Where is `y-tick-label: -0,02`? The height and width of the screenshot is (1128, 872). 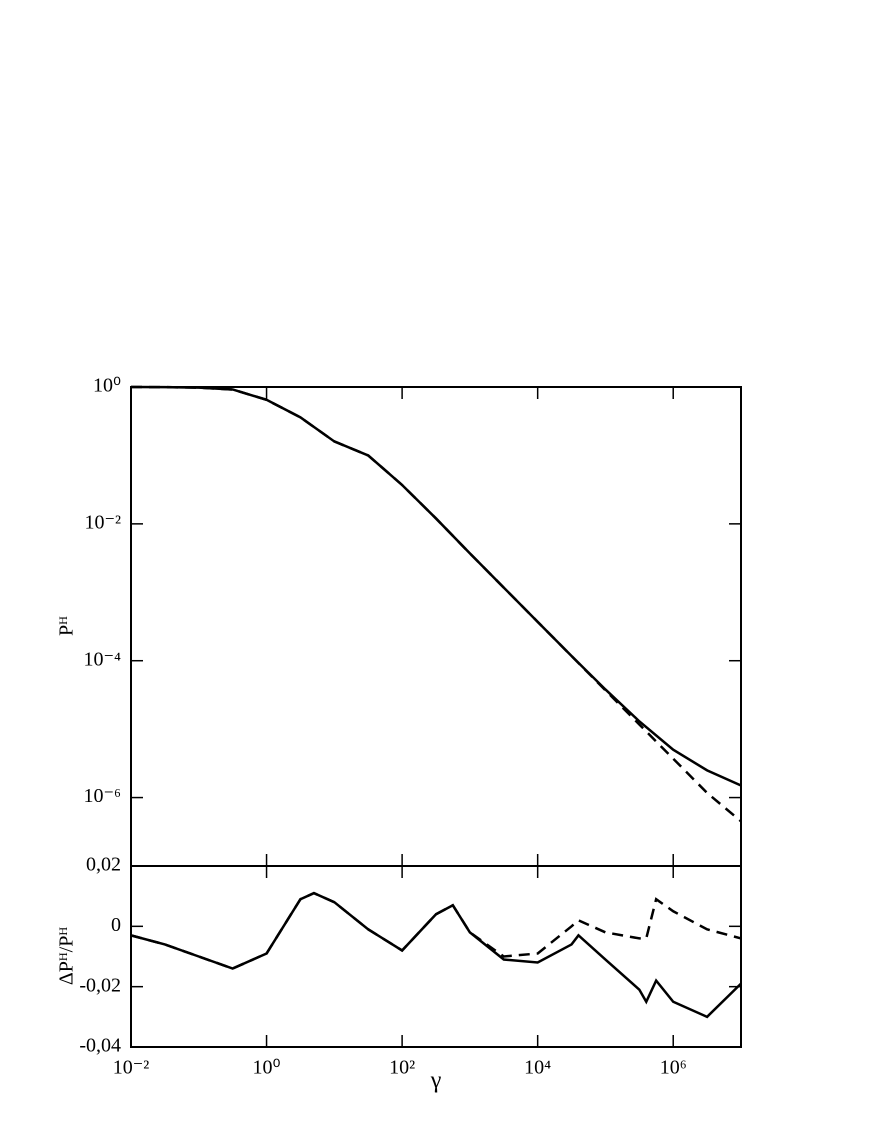
y-tick-label: -0,02 is located at coordinates (100, 985).